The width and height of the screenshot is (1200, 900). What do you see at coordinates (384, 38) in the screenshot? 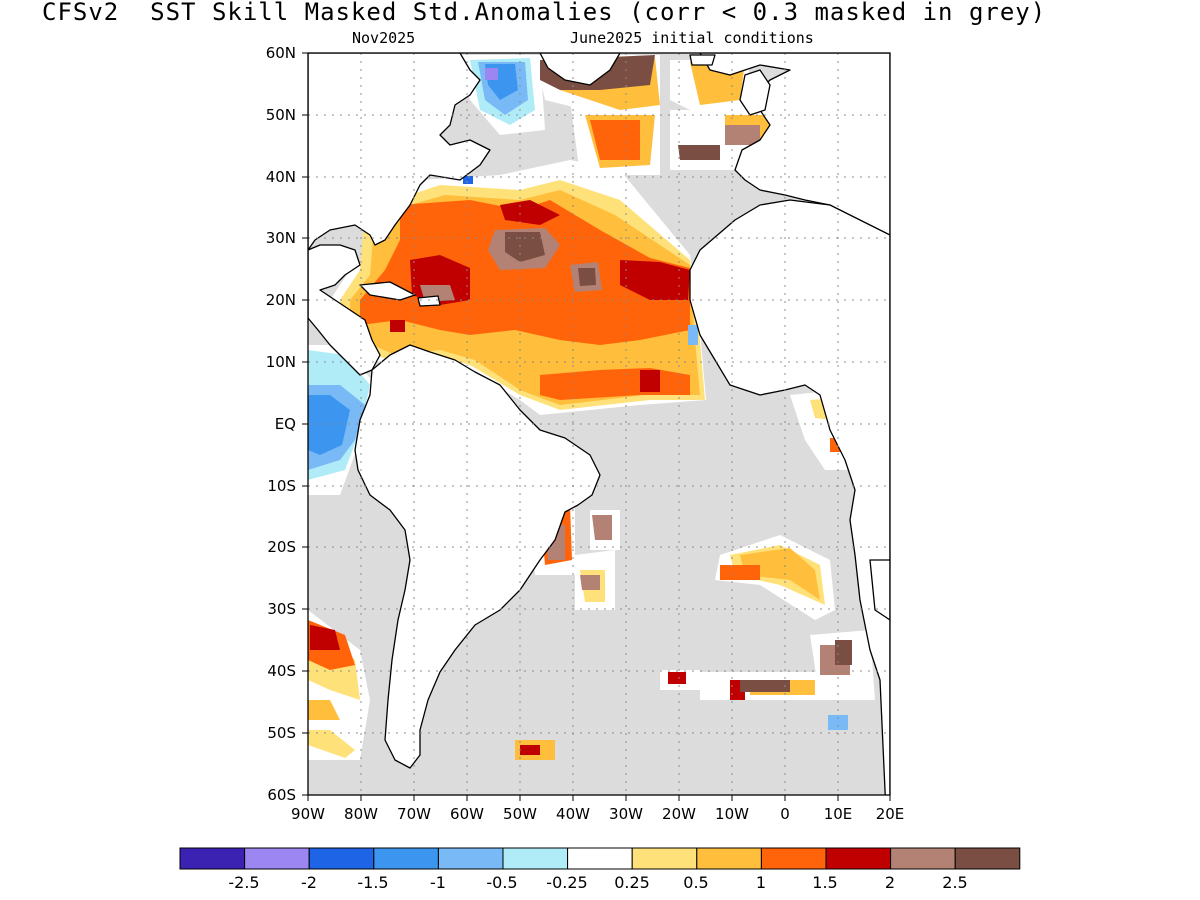
I see `forecast-month-label: Nov2025` at bounding box center [384, 38].